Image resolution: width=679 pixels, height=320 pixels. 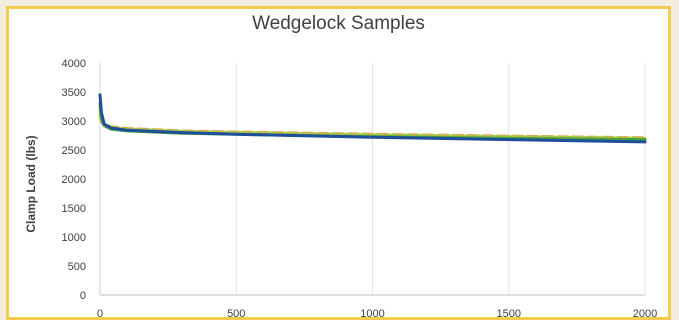 I want to click on x-tick-label: 0, so click(x=100, y=312).